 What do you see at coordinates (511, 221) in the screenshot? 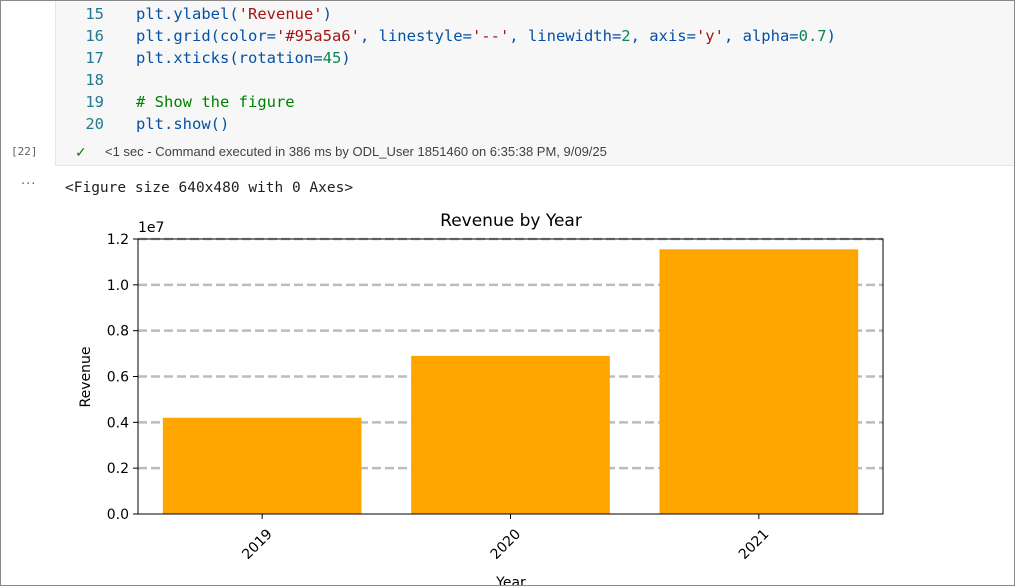
I see `chart-title: Revenue by Year` at bounding box center [511, 221].